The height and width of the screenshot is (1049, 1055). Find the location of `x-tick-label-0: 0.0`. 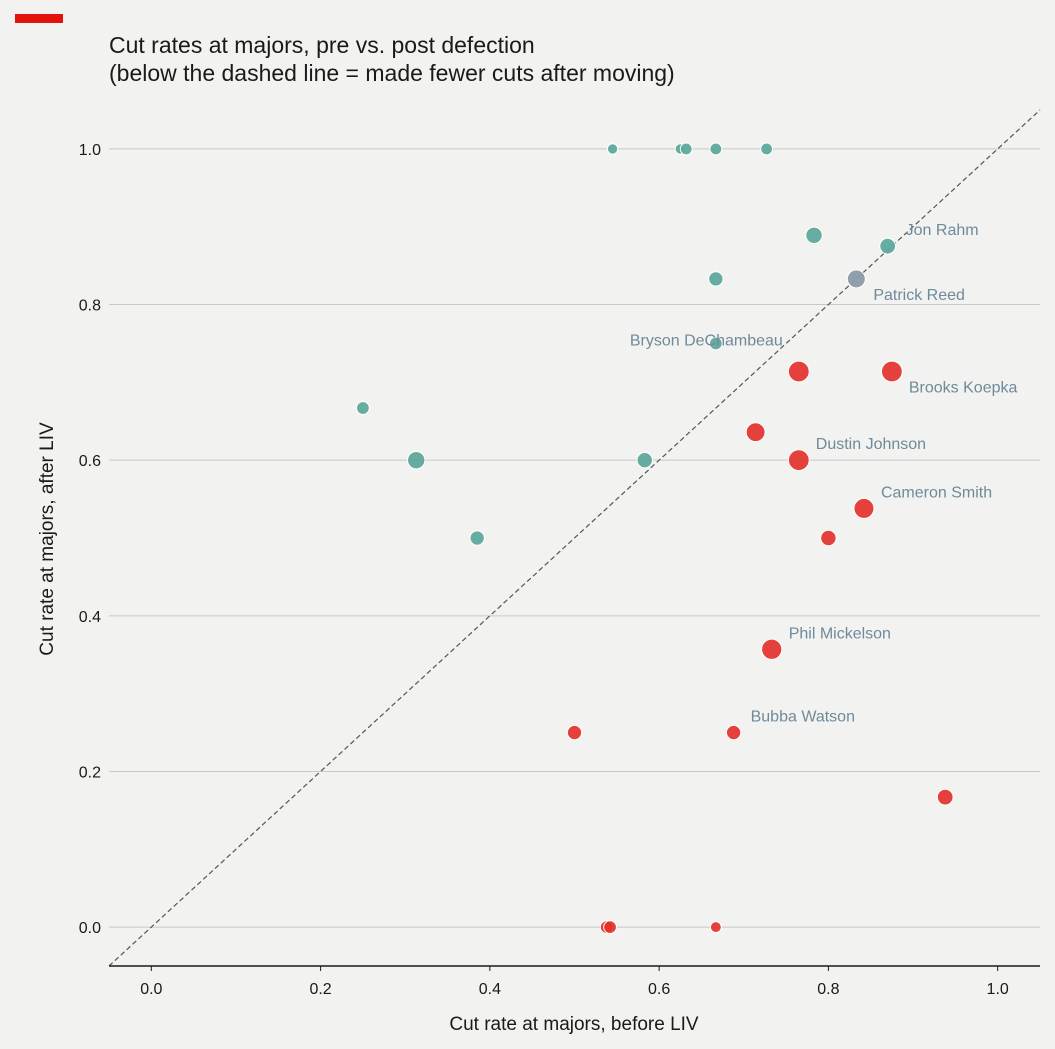

x-tick-label-0: 0.0 is located at coordinates (151, 989).